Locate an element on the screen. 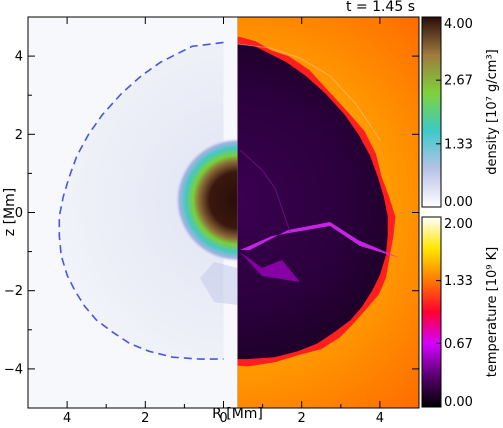 This screenshot has width=503, height=428. colorbar-tick-label: 0.67 is located at coordinates (458, 344).